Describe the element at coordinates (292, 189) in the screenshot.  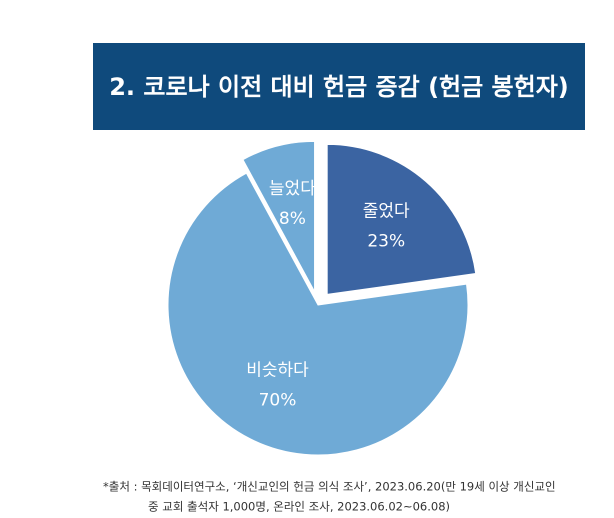
I see `slice-label: 늘었다` at that location.